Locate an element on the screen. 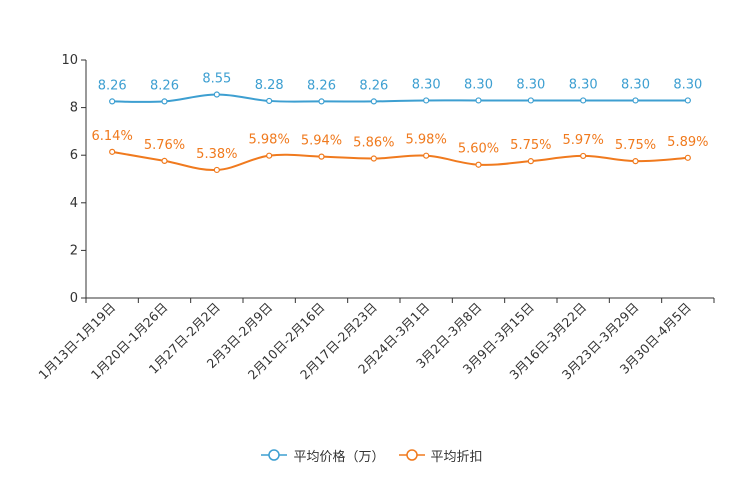 The width and height of the screenshot is (744, 496). y-tick-label: 4 is located at coordinates (74, 203).